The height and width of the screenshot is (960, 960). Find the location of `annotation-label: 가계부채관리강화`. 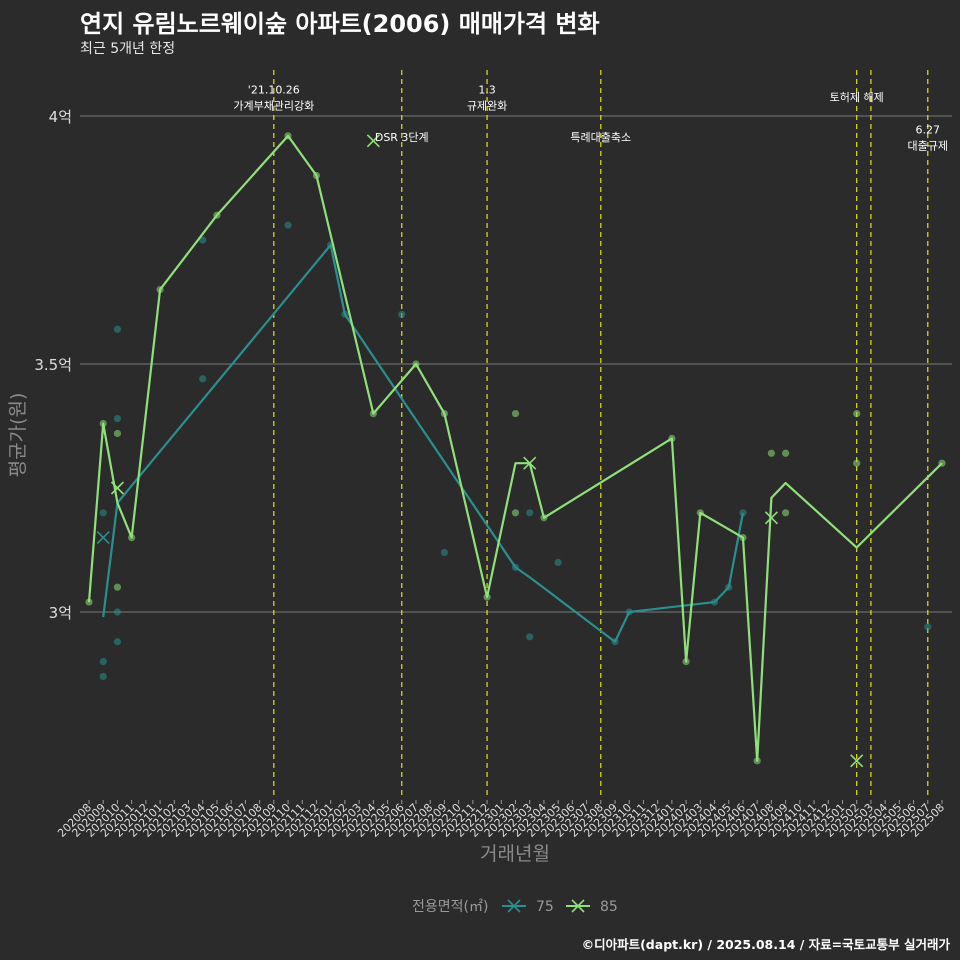

annotation-label: 가계부채관리강화 is located at coordinates (273, 106).